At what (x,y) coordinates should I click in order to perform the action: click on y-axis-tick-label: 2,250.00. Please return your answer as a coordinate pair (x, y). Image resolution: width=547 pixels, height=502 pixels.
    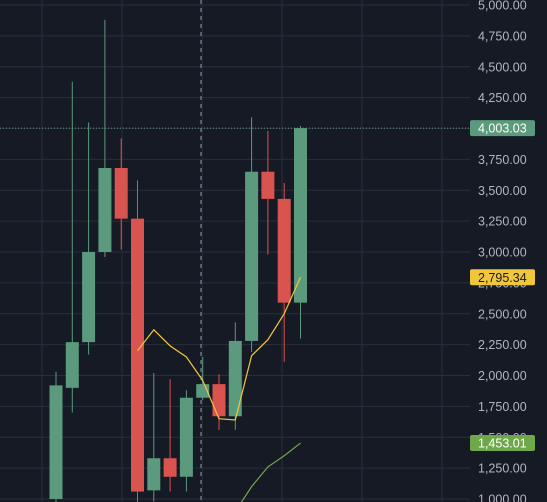
    Looking at the image, I should click on (502, 345).